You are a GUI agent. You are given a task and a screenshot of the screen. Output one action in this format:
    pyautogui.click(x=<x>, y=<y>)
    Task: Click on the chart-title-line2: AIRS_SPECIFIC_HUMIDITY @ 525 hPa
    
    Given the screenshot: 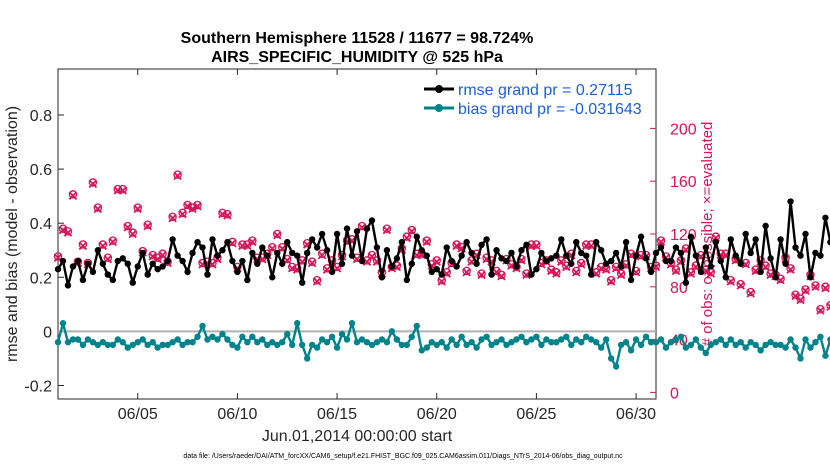 What is the action you would take?
    pyautogui.click(x=357, y=57)
    